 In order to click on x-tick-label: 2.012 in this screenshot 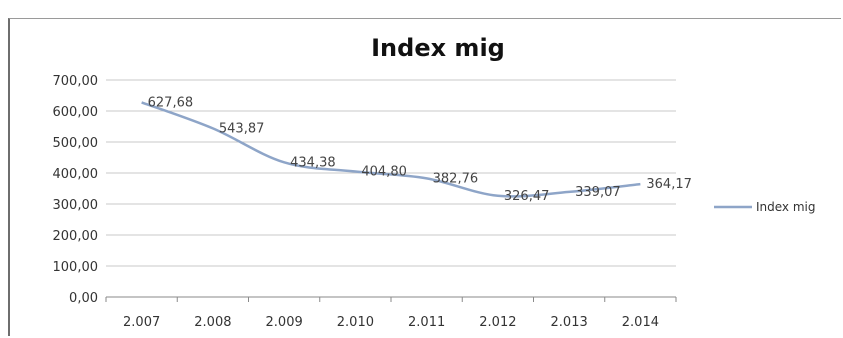, I will do `click(497, 322)`.